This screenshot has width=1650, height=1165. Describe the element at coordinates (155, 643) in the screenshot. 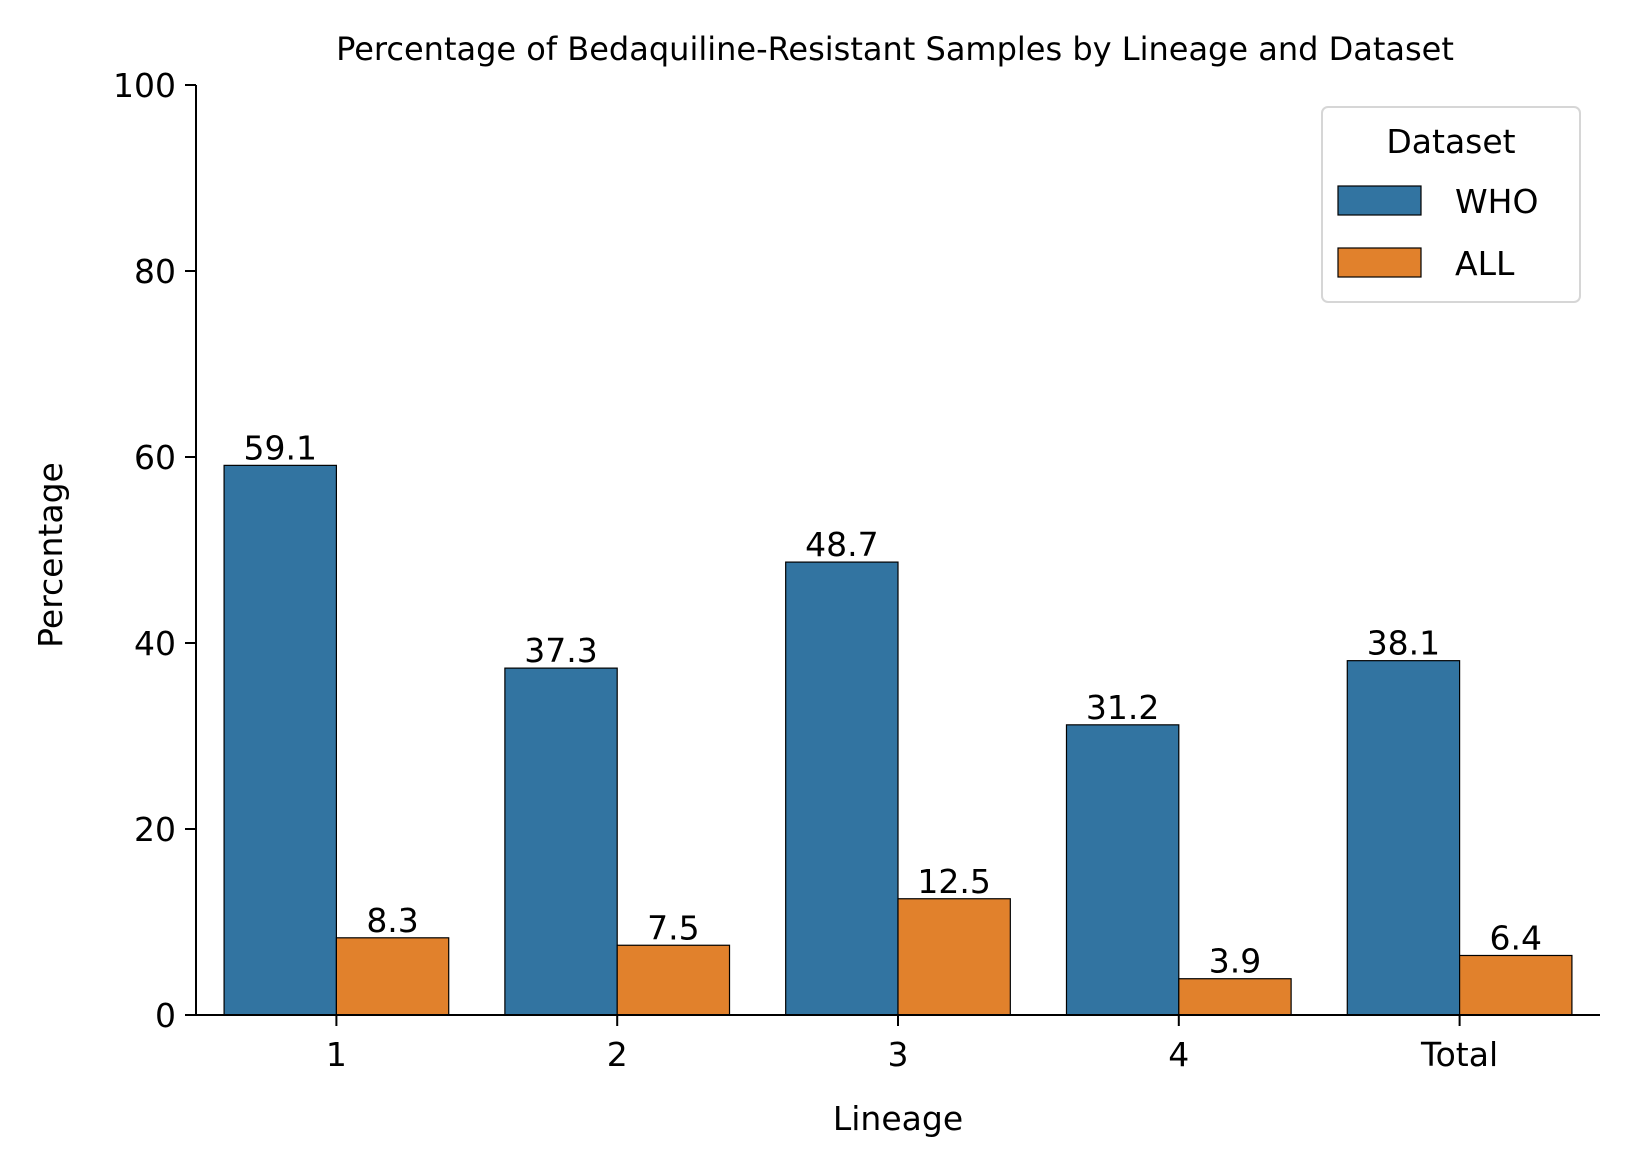

I see `y-tick-label: 40` at that location.